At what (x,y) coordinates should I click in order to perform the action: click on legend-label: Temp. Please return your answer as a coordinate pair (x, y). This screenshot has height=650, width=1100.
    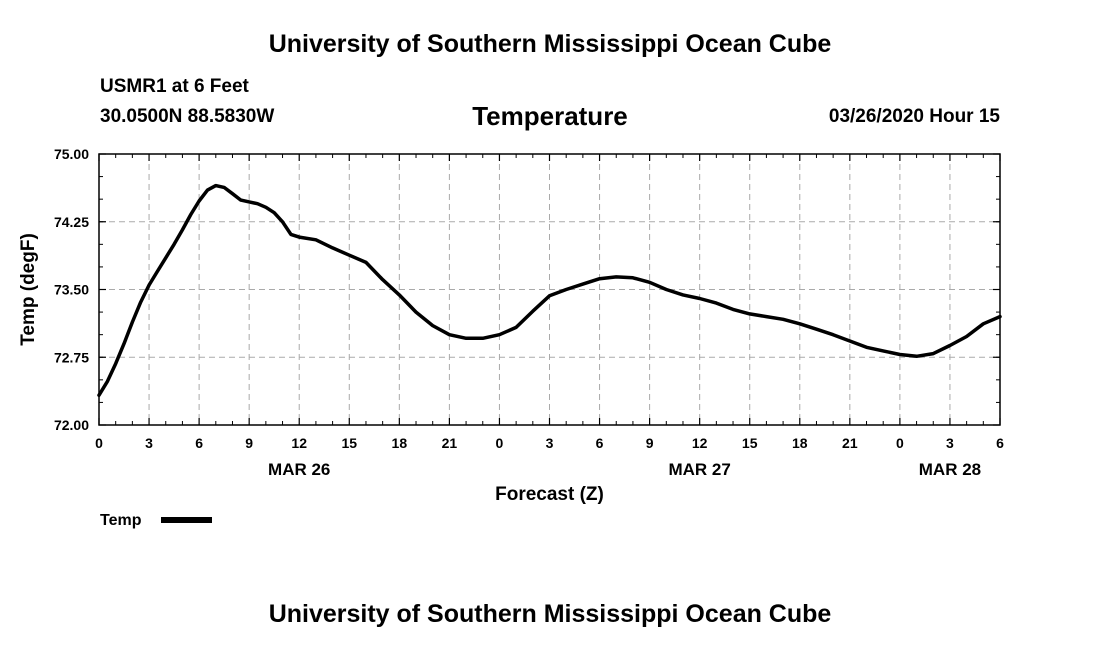
    Looking at the image, I should click on (121, 520).